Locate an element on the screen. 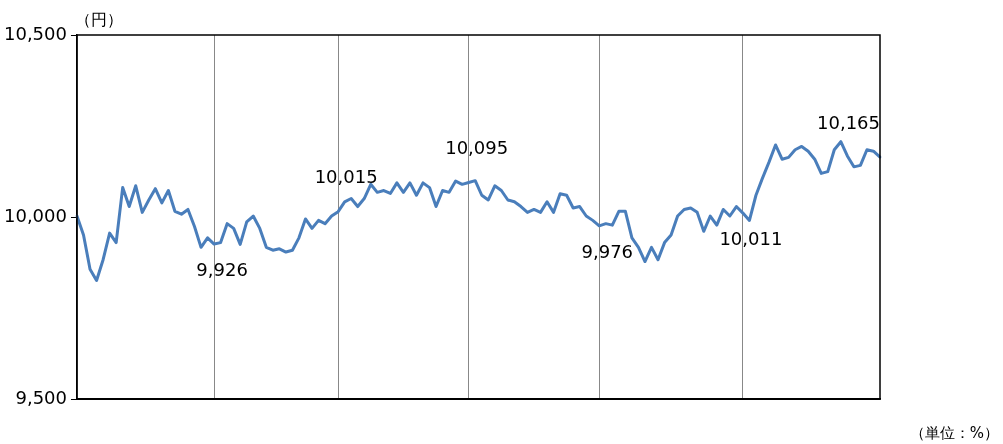  data-label: 9,926 is located at coordinates (222, 269).